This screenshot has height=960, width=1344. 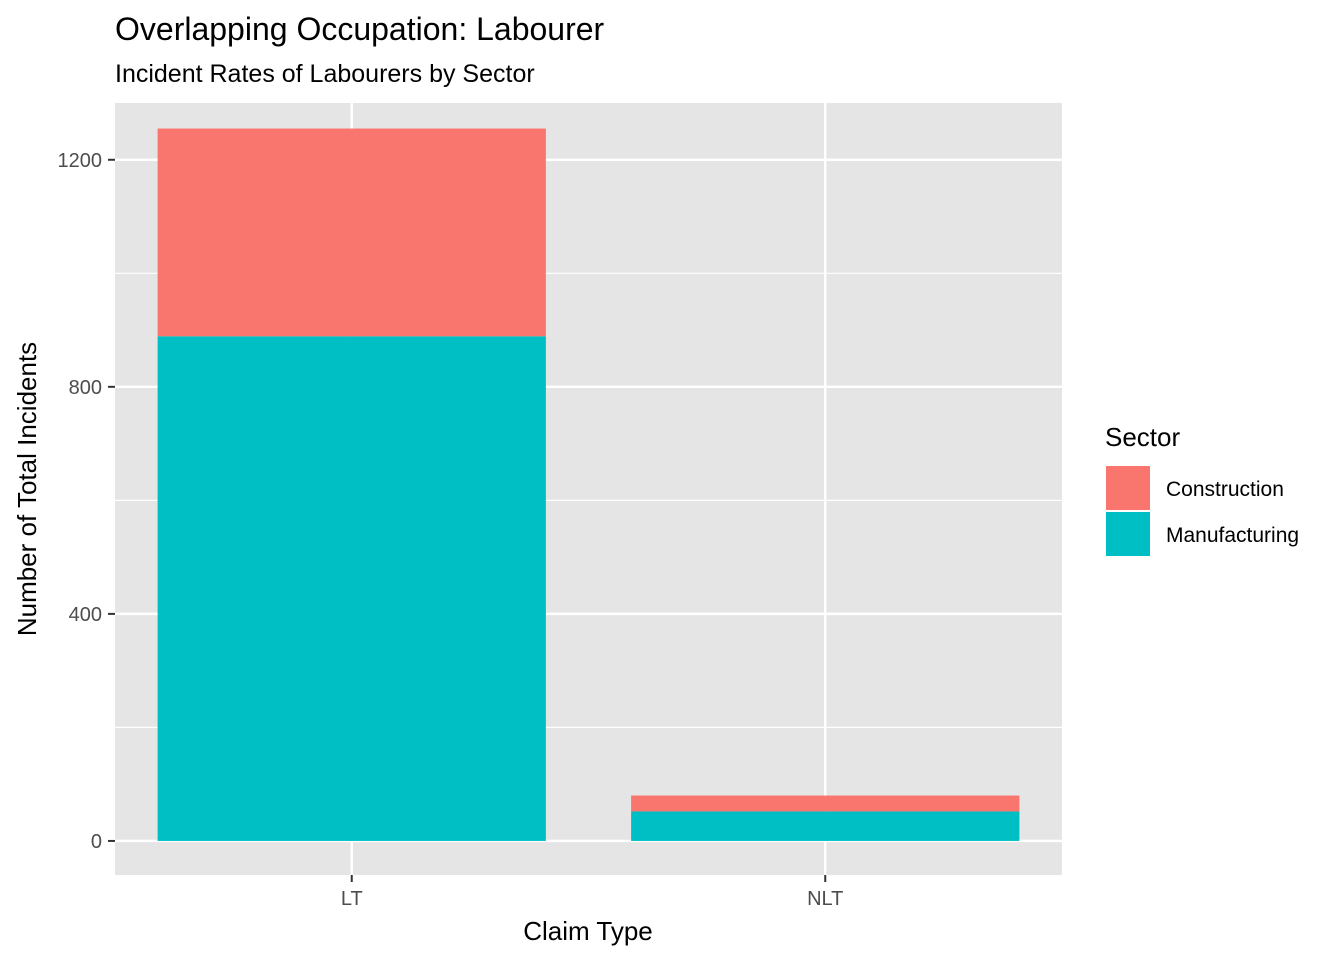 What do you see at coordinates (85, 615) in the screenshot?
I see `y-tick-label: 400` at bounding box center [85, 615].